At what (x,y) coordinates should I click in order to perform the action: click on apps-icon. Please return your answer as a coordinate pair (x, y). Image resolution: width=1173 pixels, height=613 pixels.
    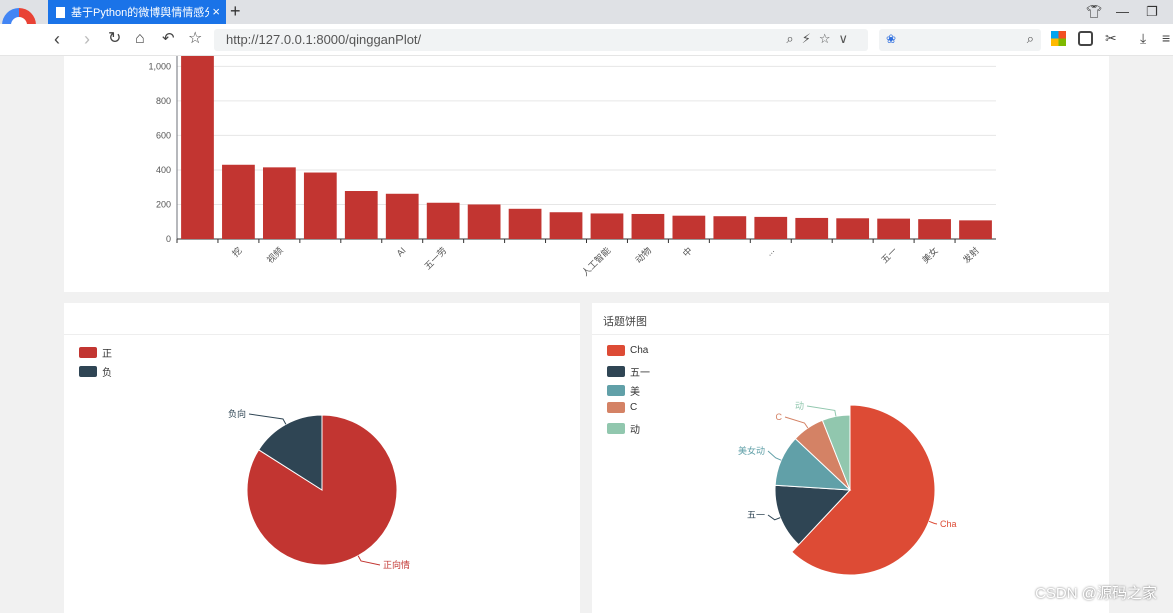
    Looking at the image, I should click on (1058, 38).